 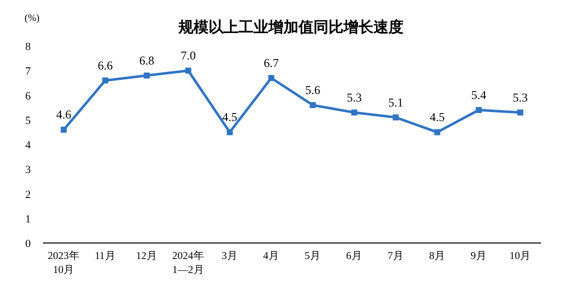 I want to click on x-tick-label: 10月, so click(x=520, y=256).